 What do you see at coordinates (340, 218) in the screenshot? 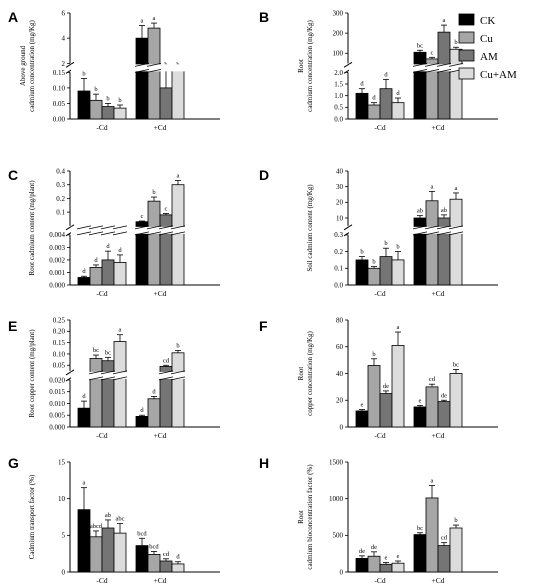
I see `y-tick-label: 10` at bounding box center [340, 218].